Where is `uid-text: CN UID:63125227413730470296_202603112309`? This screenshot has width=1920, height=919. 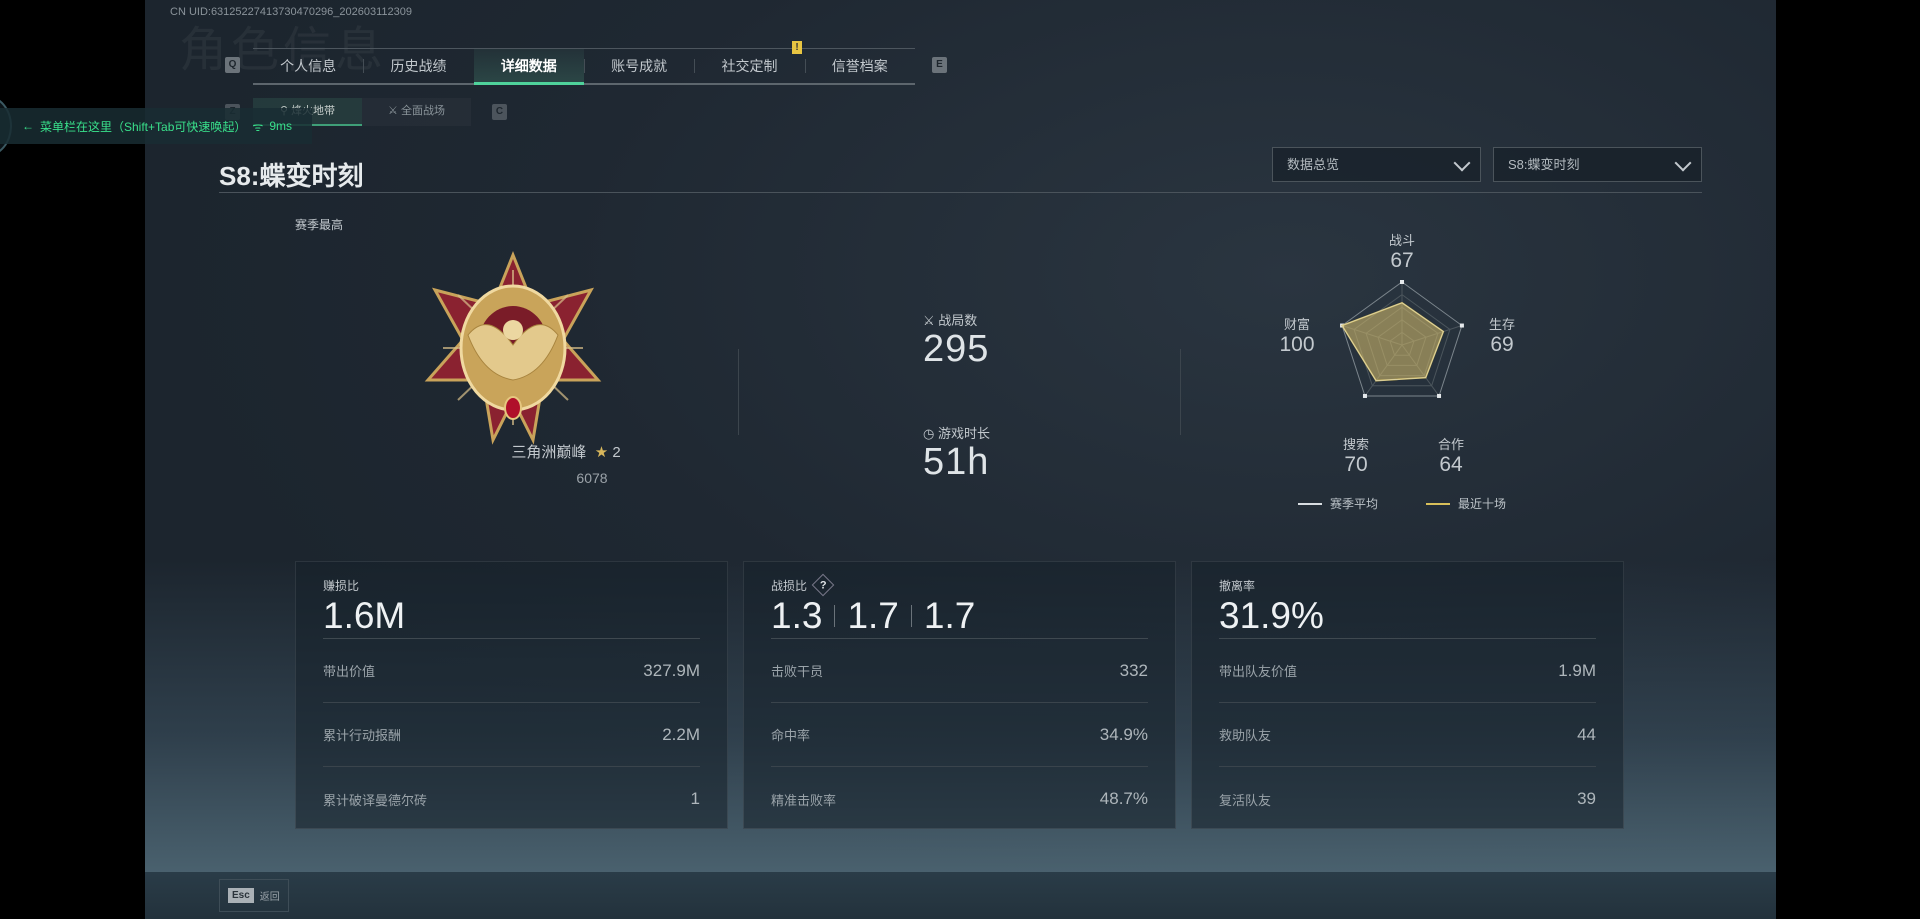 uid-text: CN UID:63125227413730470296_202603112309 is located at coordinates (291, 12).